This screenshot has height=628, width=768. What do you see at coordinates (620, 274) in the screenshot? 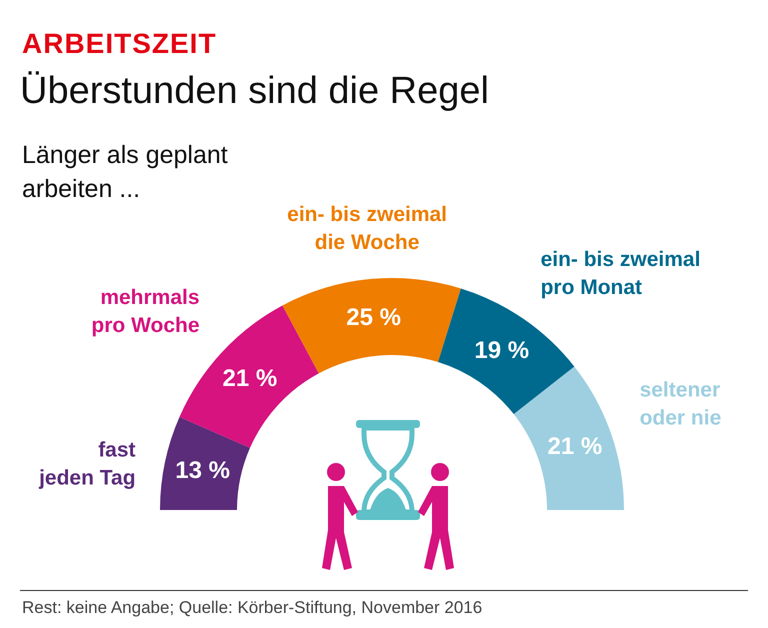
I see `slice-label: ein- bis zweimal pro Monat` at bounding box center [620, 274].